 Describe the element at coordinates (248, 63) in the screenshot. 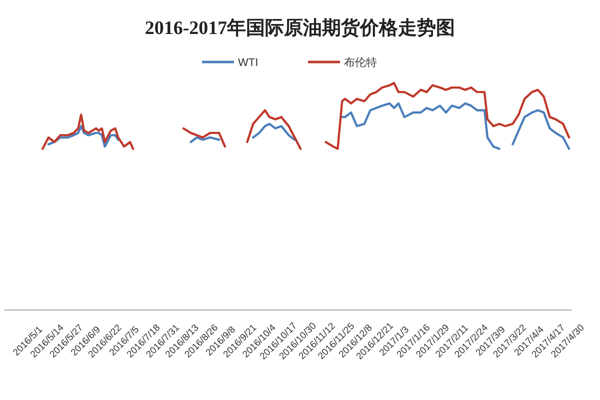

I see `legend-label: WTI` at that location.